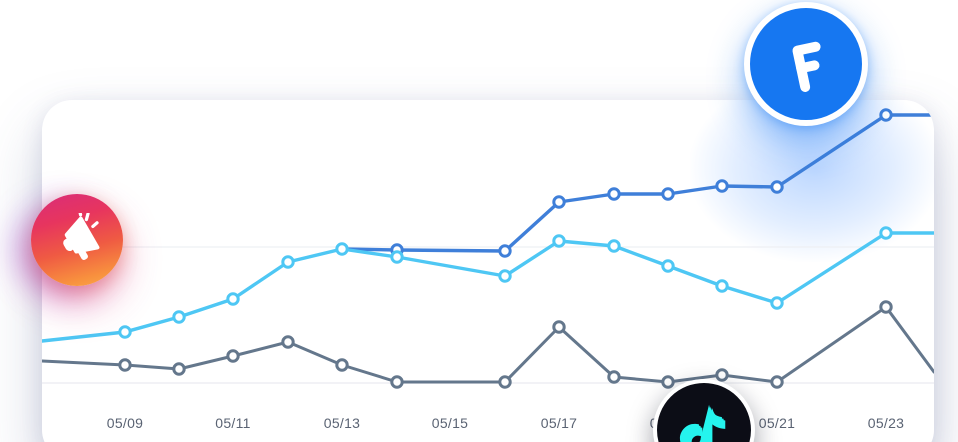 The width and height of the screenshot is (958, 442). What do you see at coordinates (233, 423) in the screenshot?
I see `x-tick-label: 05/11` at bounding box center [233, 423].